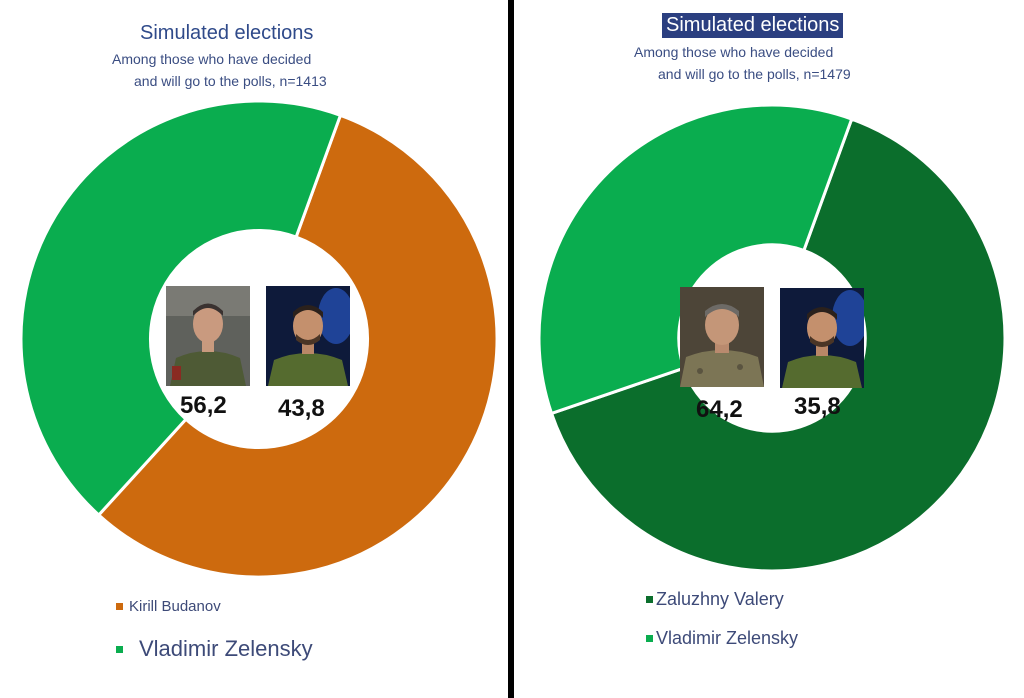 The image size is (1024, 698). Describe the element at coordinates (511, 349) in the screenshot. I see `panel-divider` at that location.